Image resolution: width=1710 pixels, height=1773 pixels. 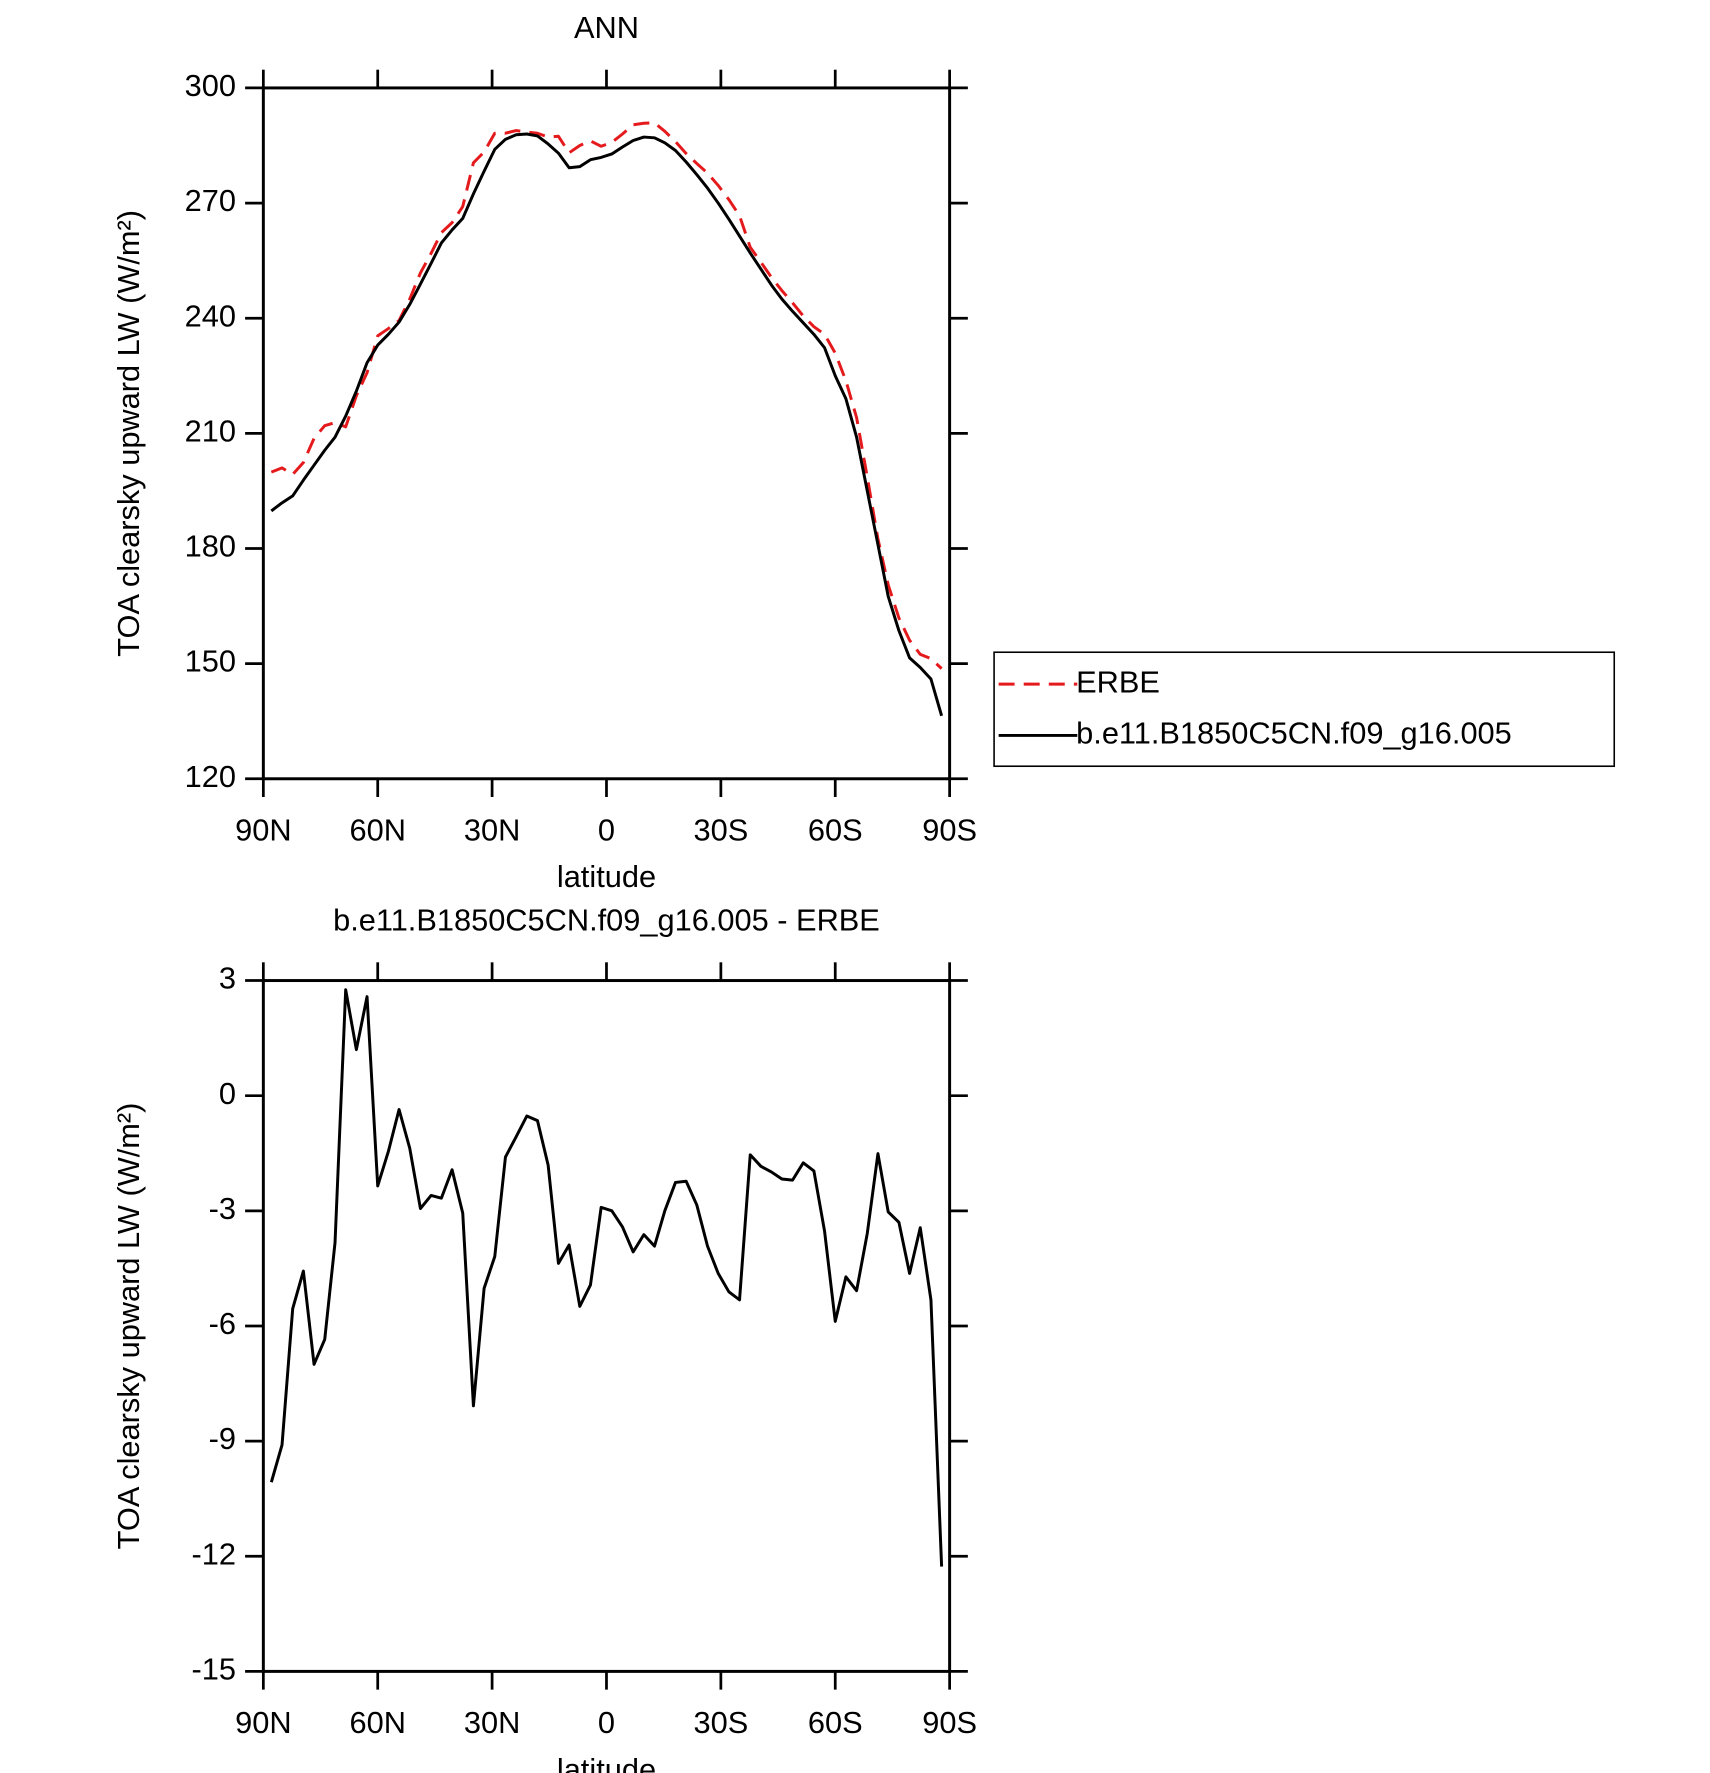 What do you see at coordinates (227, 1093) in the screenshot?
I see `y-tick-label: 0` at bounding box center [227, 1093].